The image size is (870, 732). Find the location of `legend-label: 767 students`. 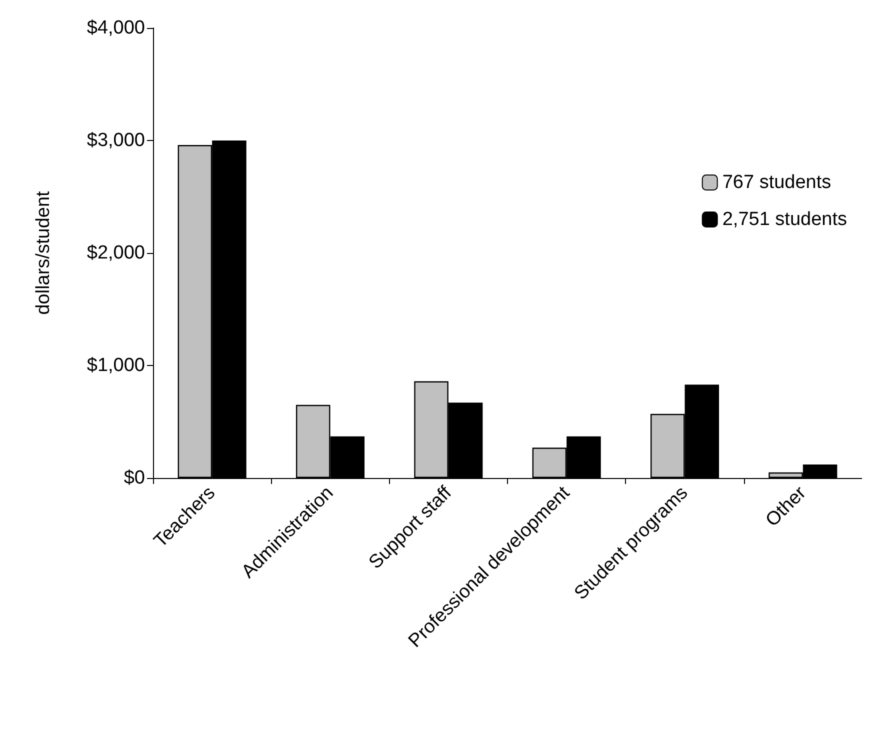

legend-label: 767 students is located at coordinates (777, 182).